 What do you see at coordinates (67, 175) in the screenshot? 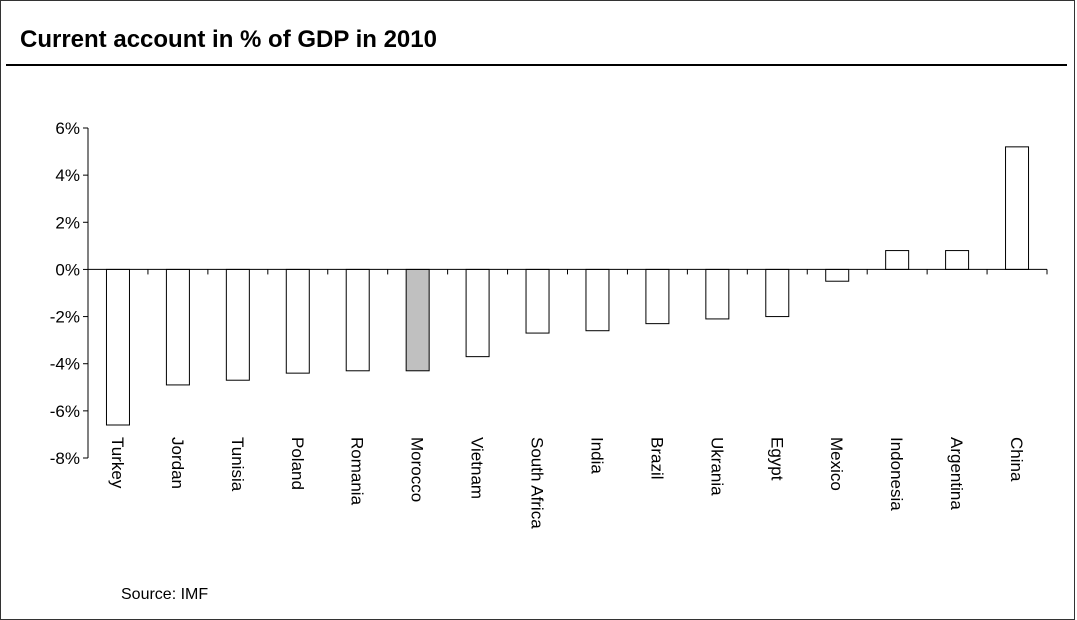
I see `y-tick-label: 4%` at bounding box center [67, 175].